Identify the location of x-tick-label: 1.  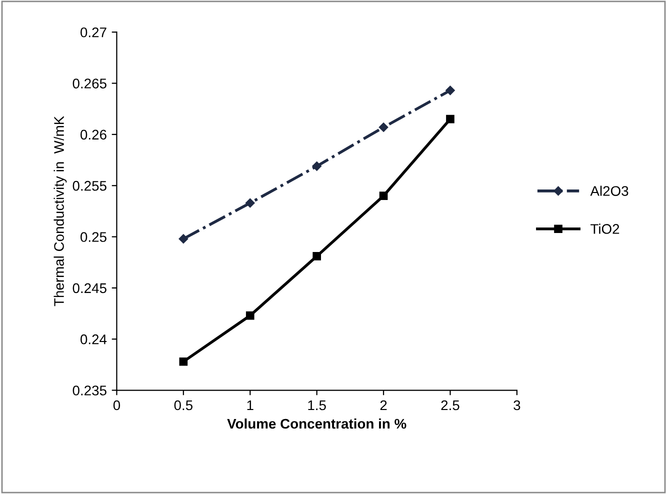
(250, 405).